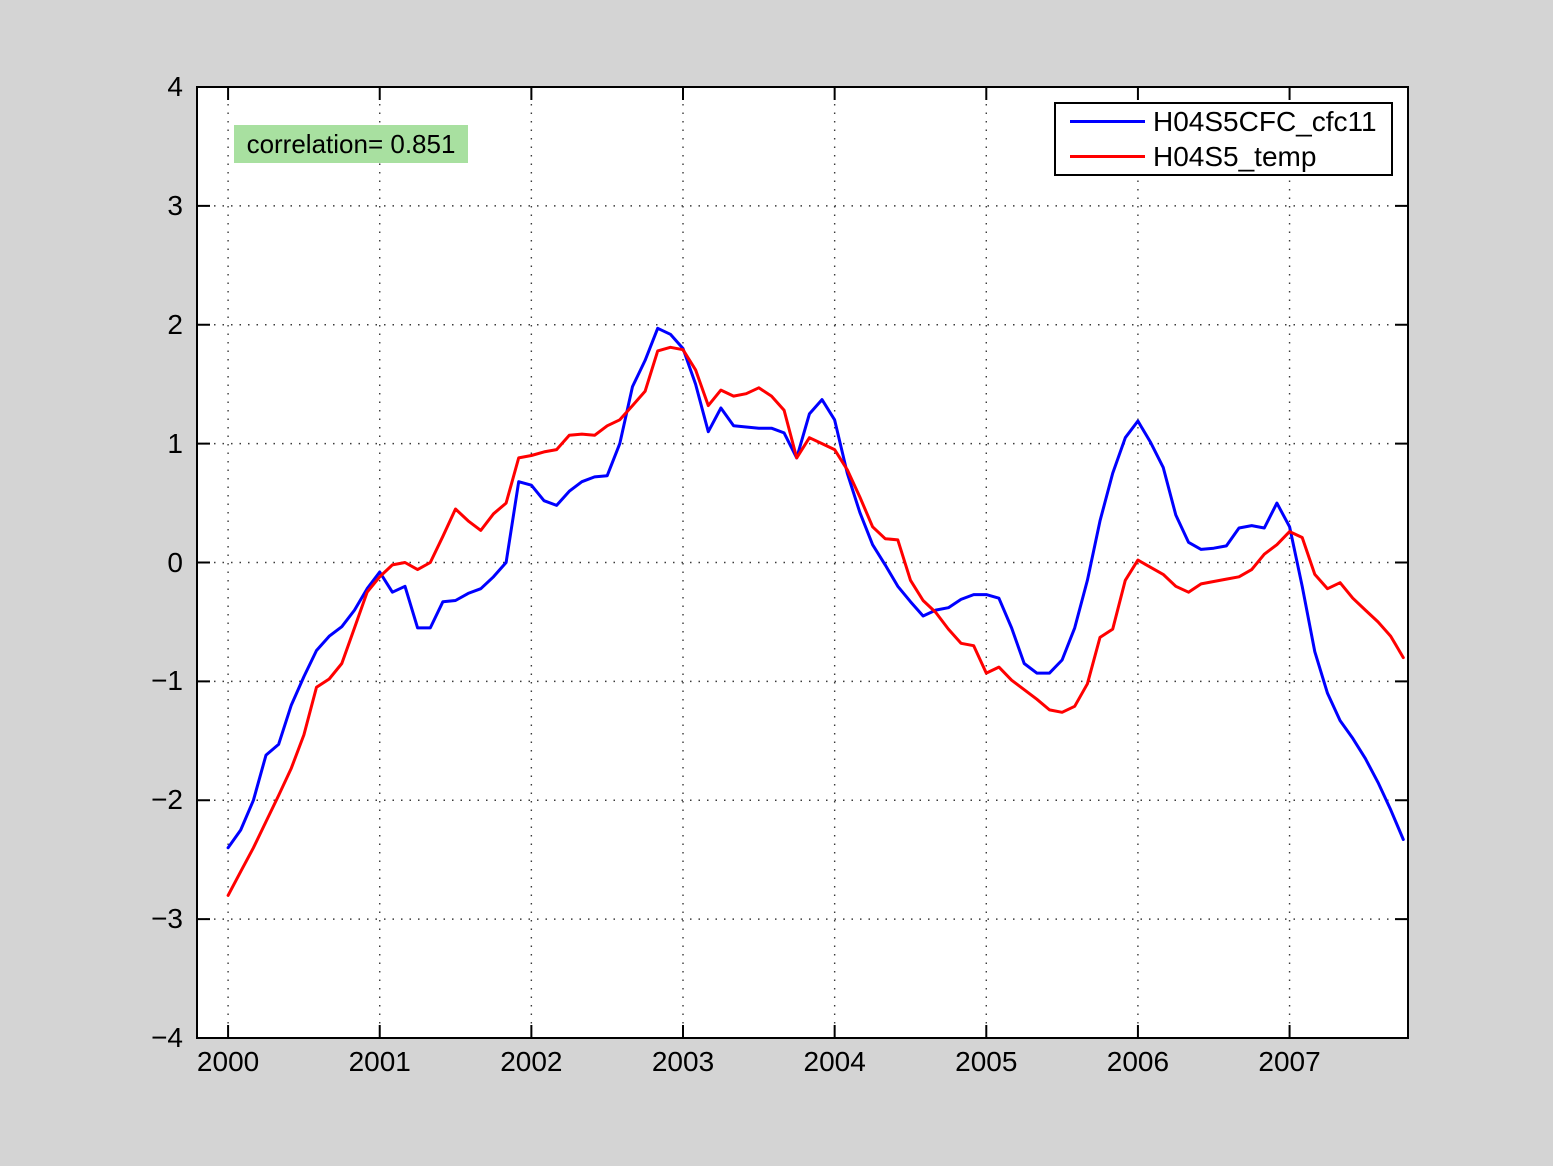  I want to click on x-tick-label-2004: 2004, so click(834, 1061).